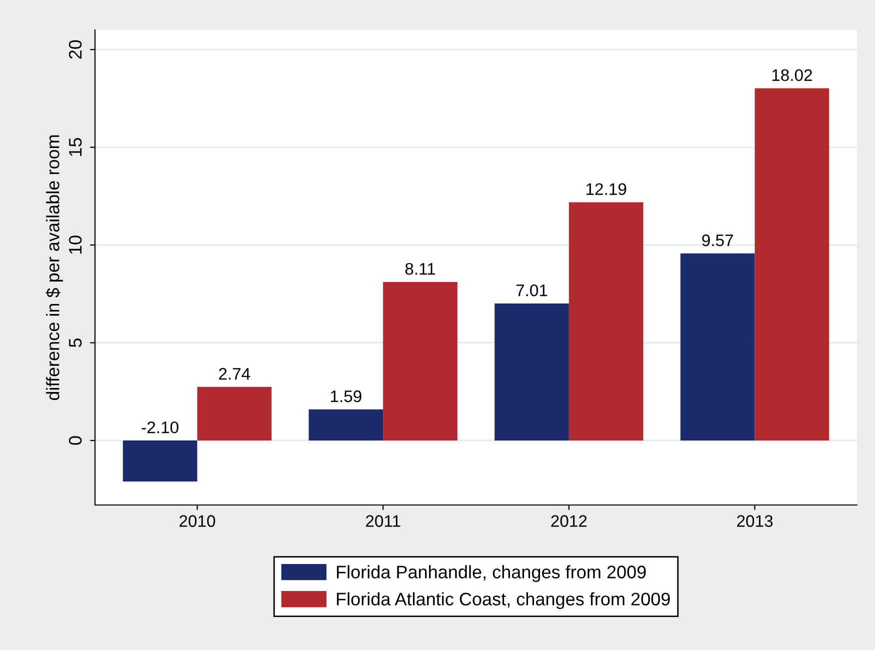 This screenshot has height=650, width=875. What do you see at coordinates (606, 189) in the screenshot?
I see `data-label: 12.19` at bounding box center [606, 189].